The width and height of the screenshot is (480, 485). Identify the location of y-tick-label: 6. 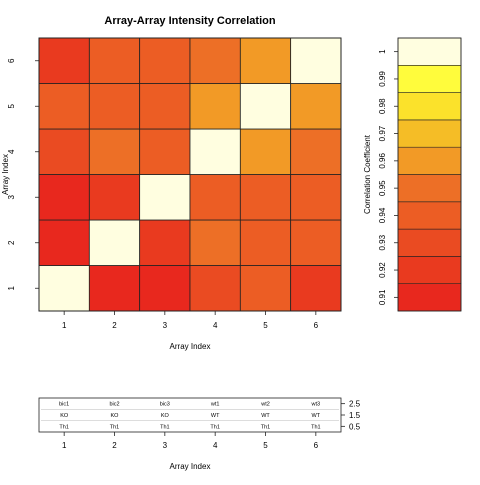
(11, 60).